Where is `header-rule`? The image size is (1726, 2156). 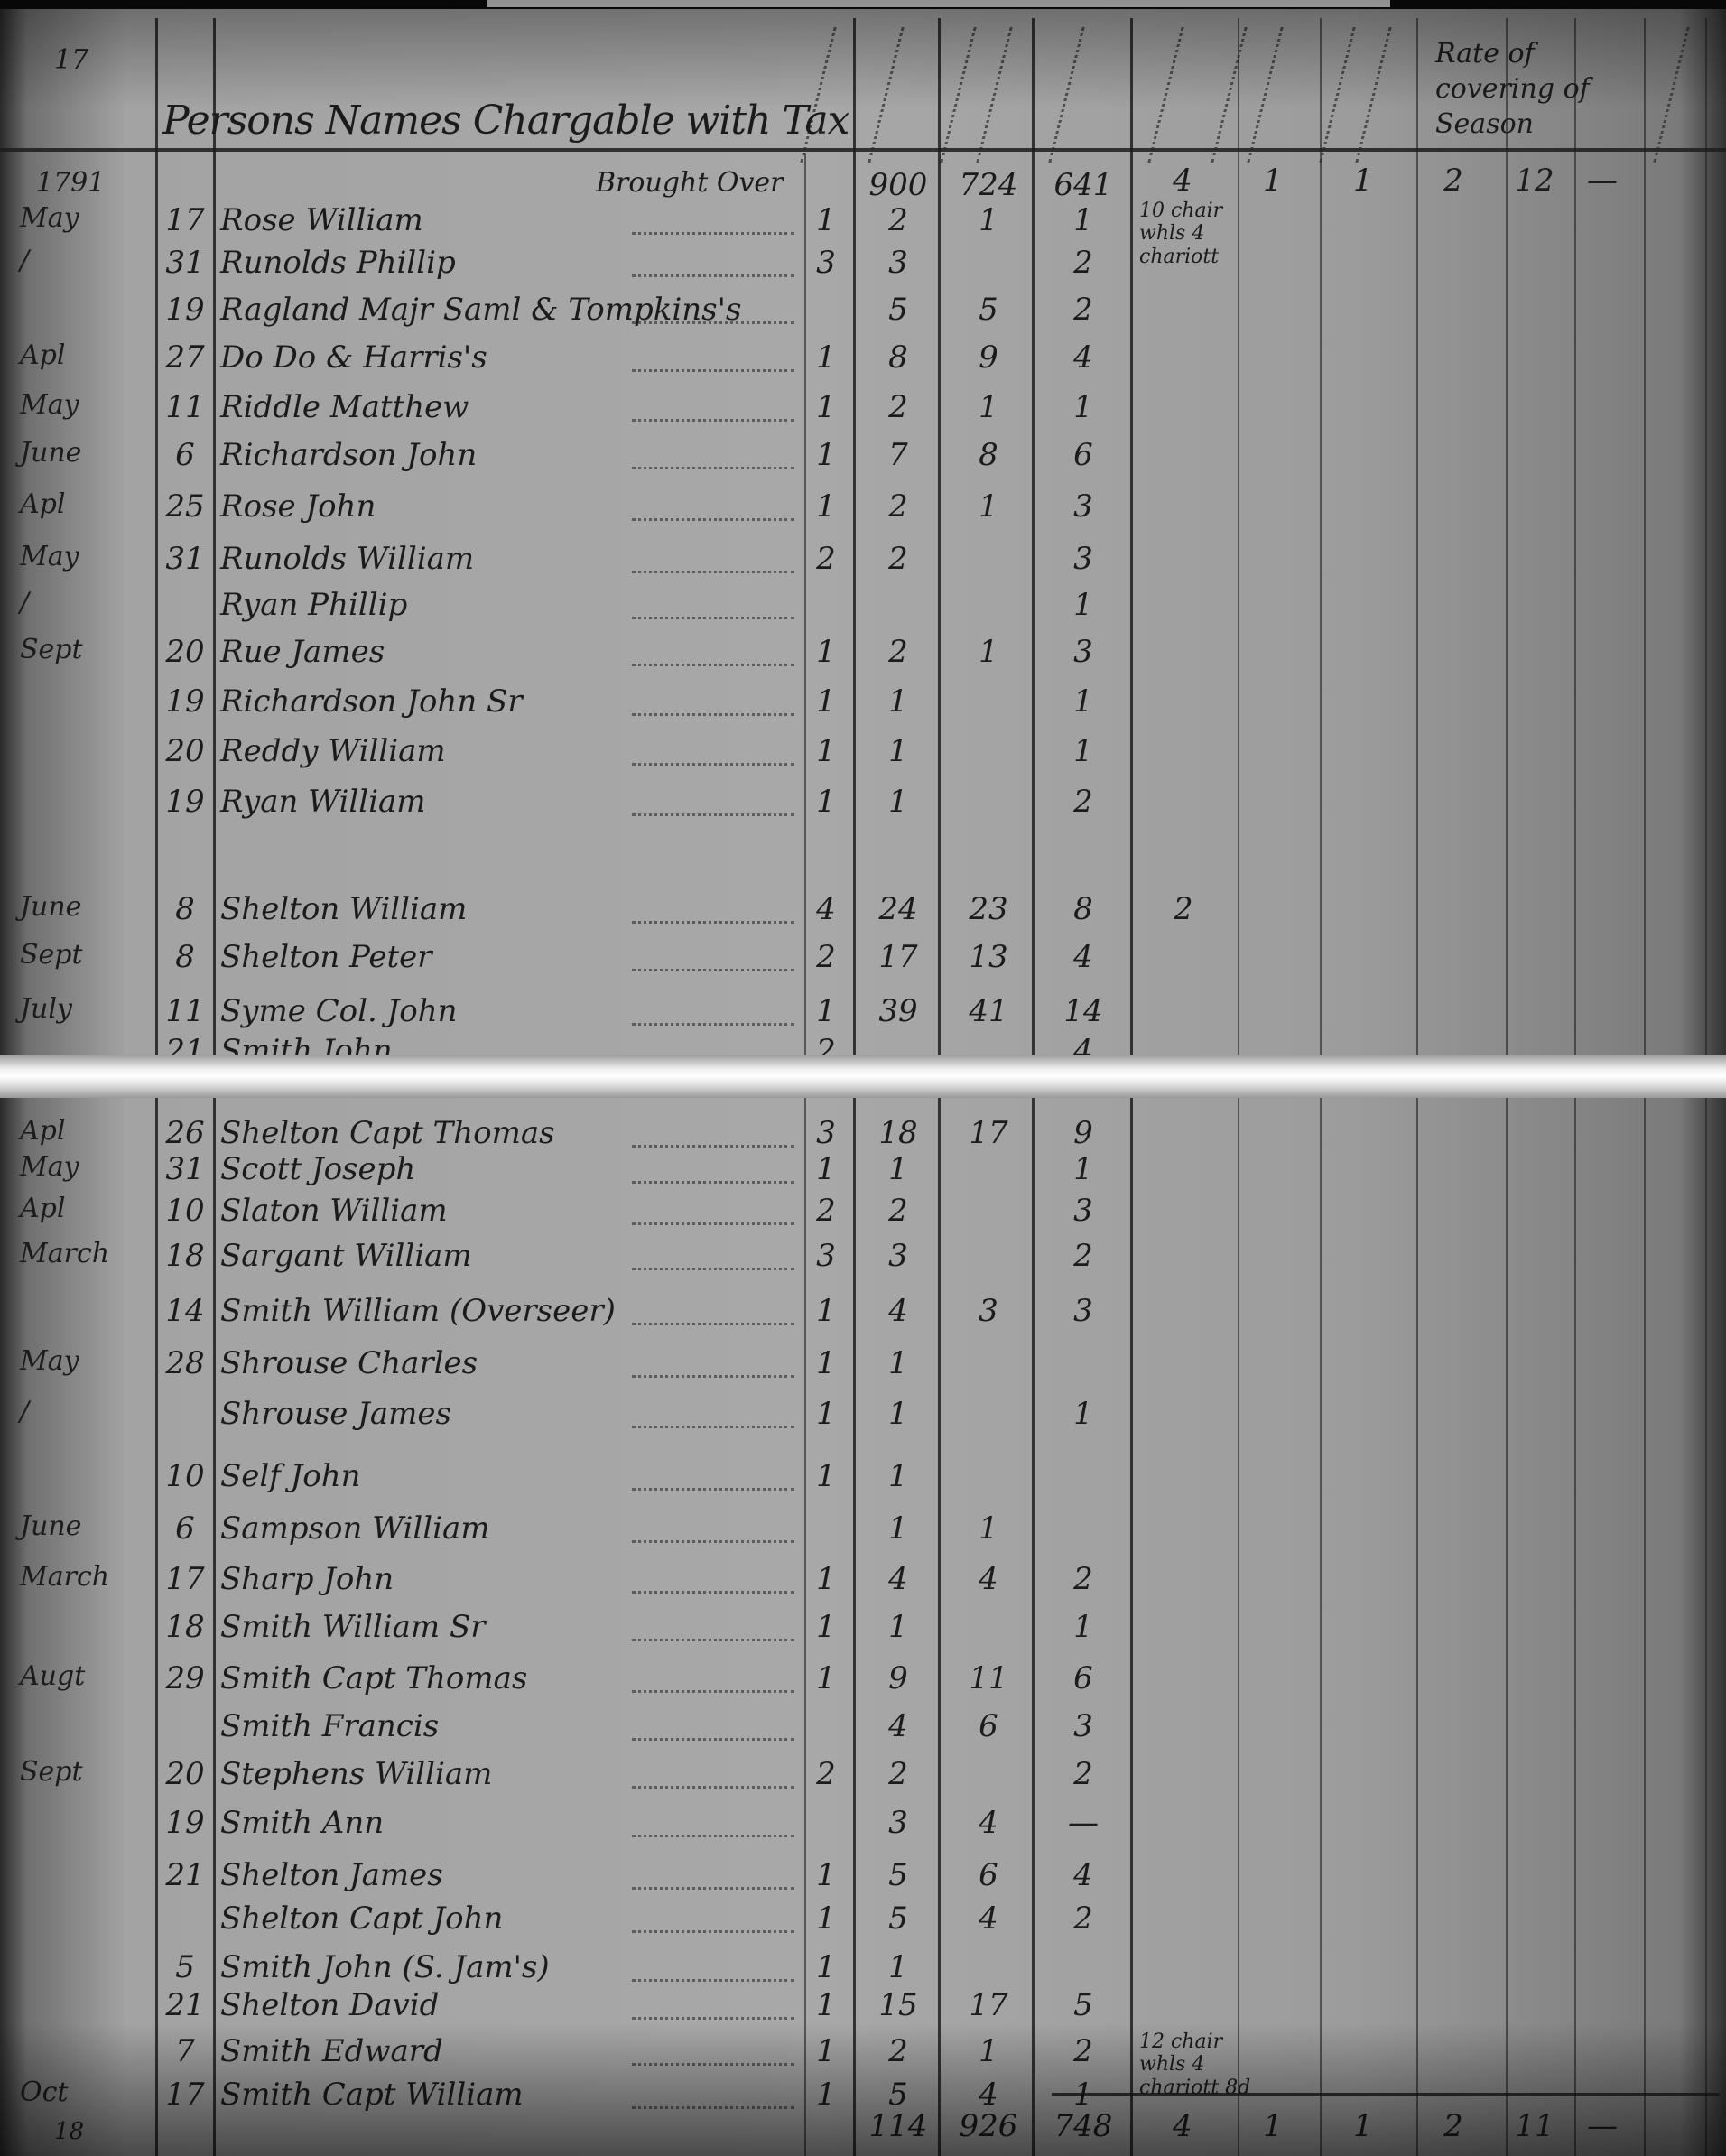
header-rule is located at coordinates (863, 150).